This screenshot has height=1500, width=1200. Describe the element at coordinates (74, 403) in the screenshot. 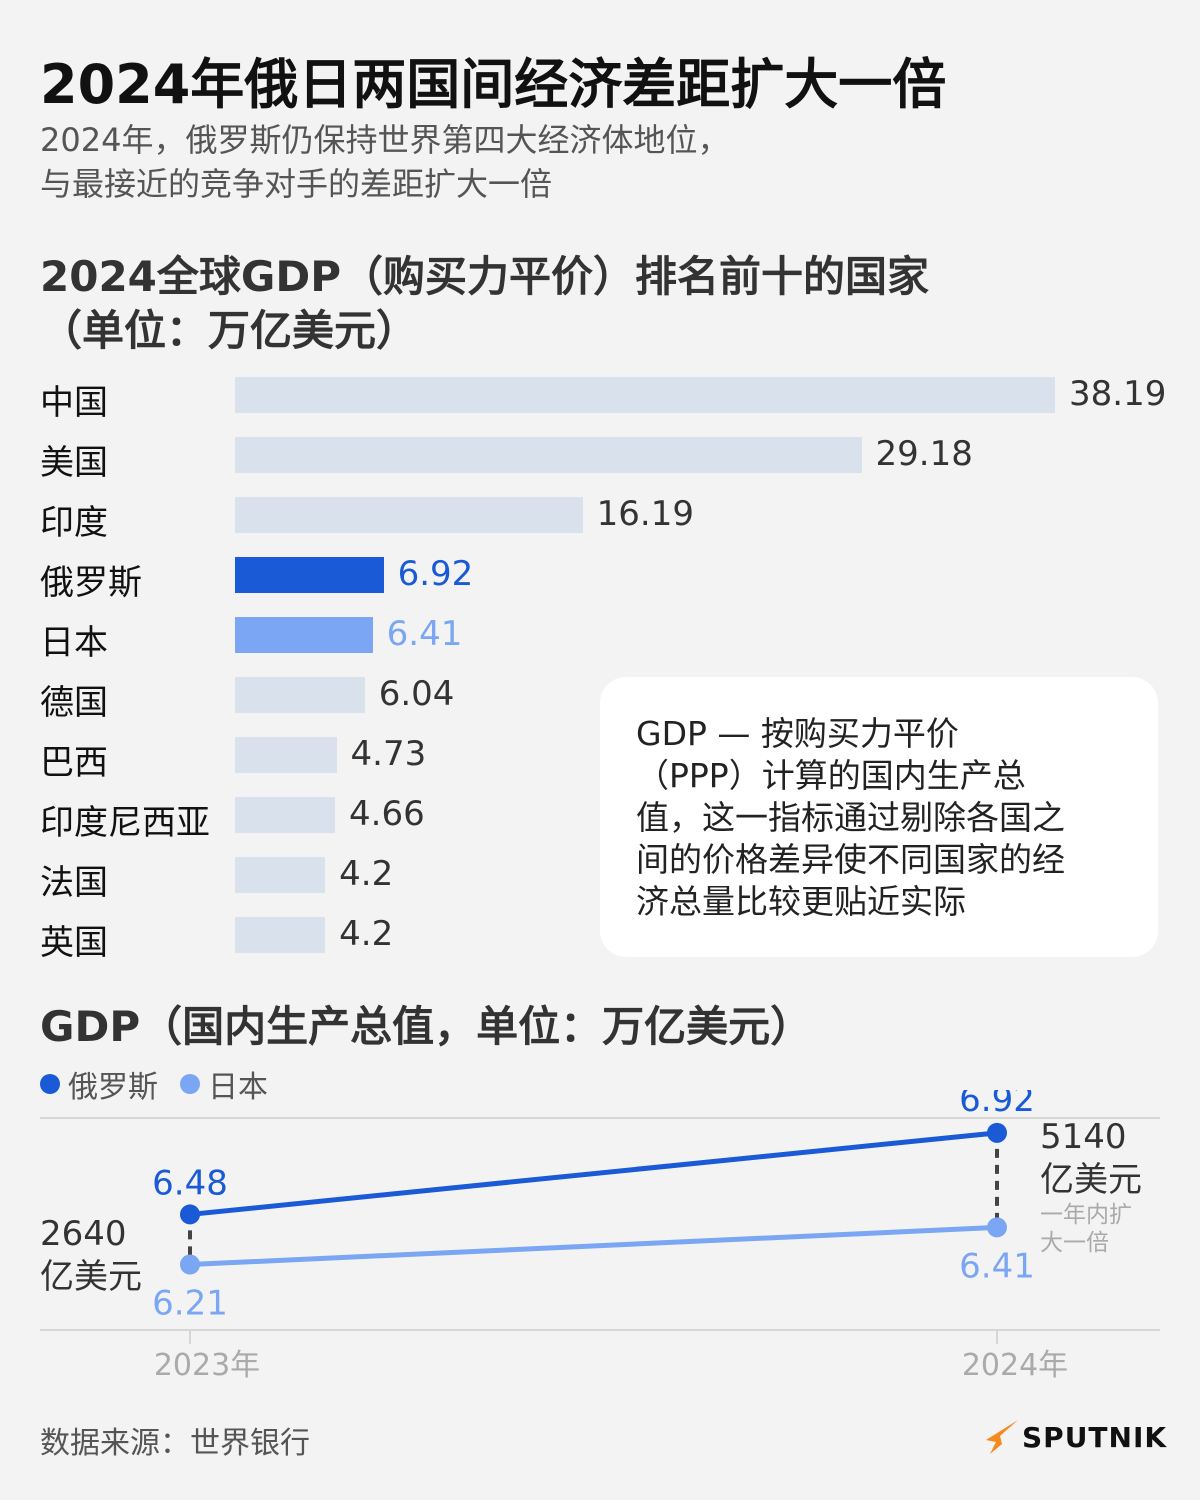

I see `bar-category-label: 中国` at that location.